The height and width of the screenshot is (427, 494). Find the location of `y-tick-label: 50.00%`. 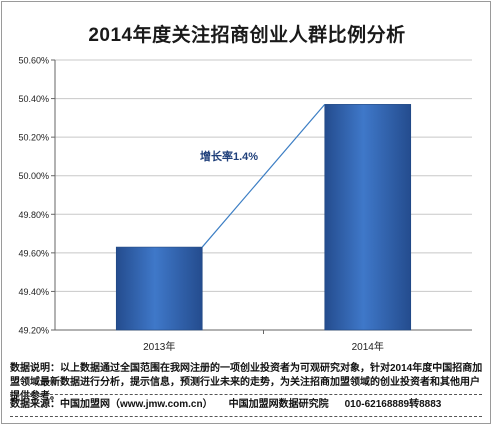

y-tick-label: 50.00% is located at coordinates (33, 176).